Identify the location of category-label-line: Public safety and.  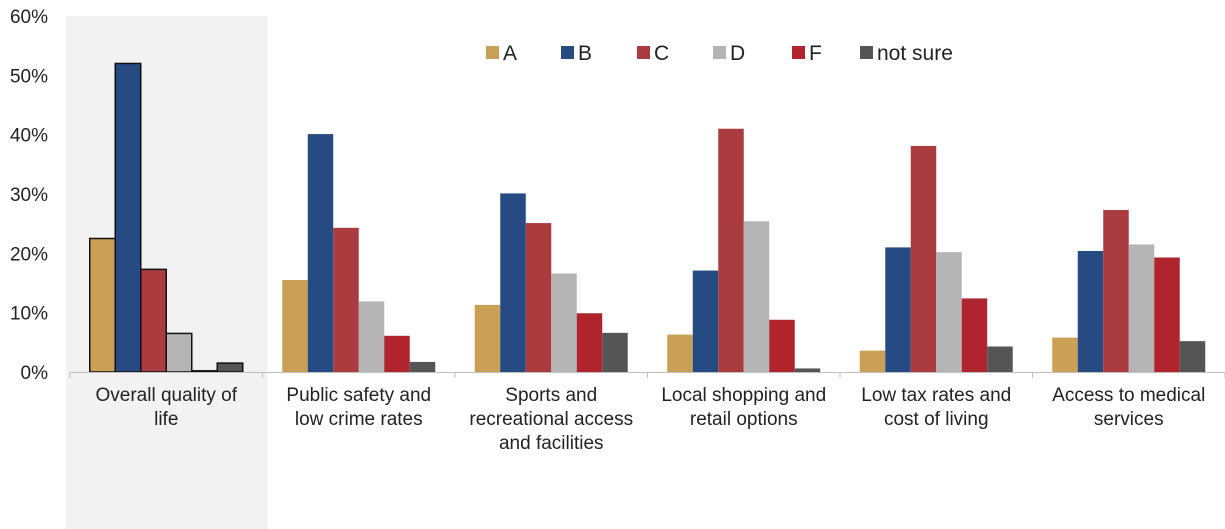
(358, 395).